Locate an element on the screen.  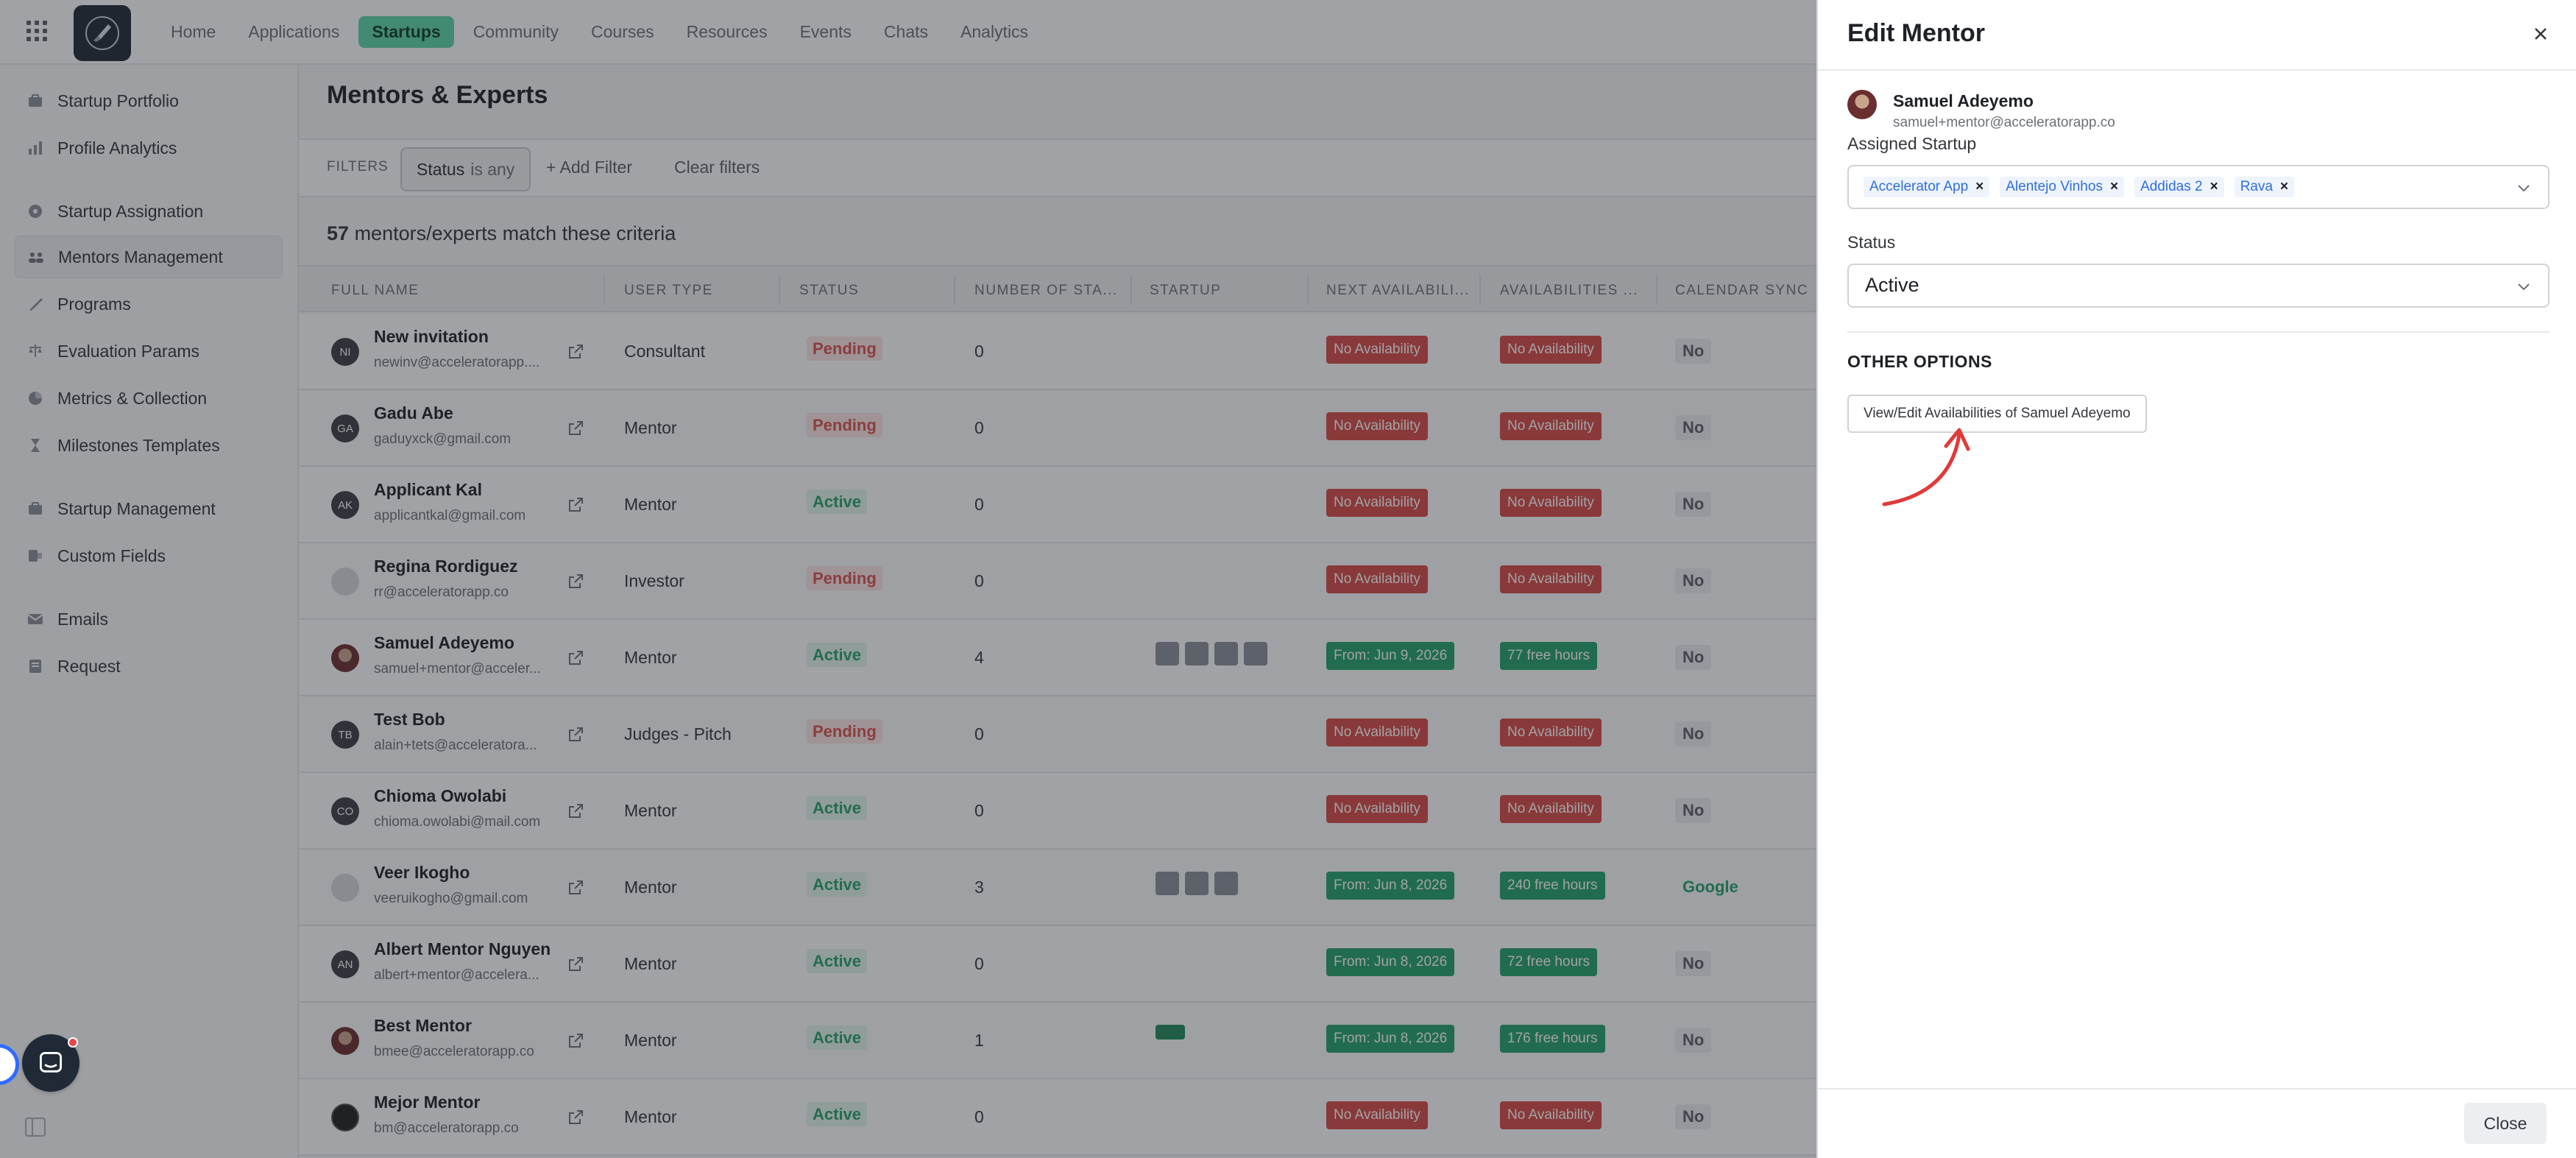
col-startup: STARTUP is located at coordinates (1186, 290).